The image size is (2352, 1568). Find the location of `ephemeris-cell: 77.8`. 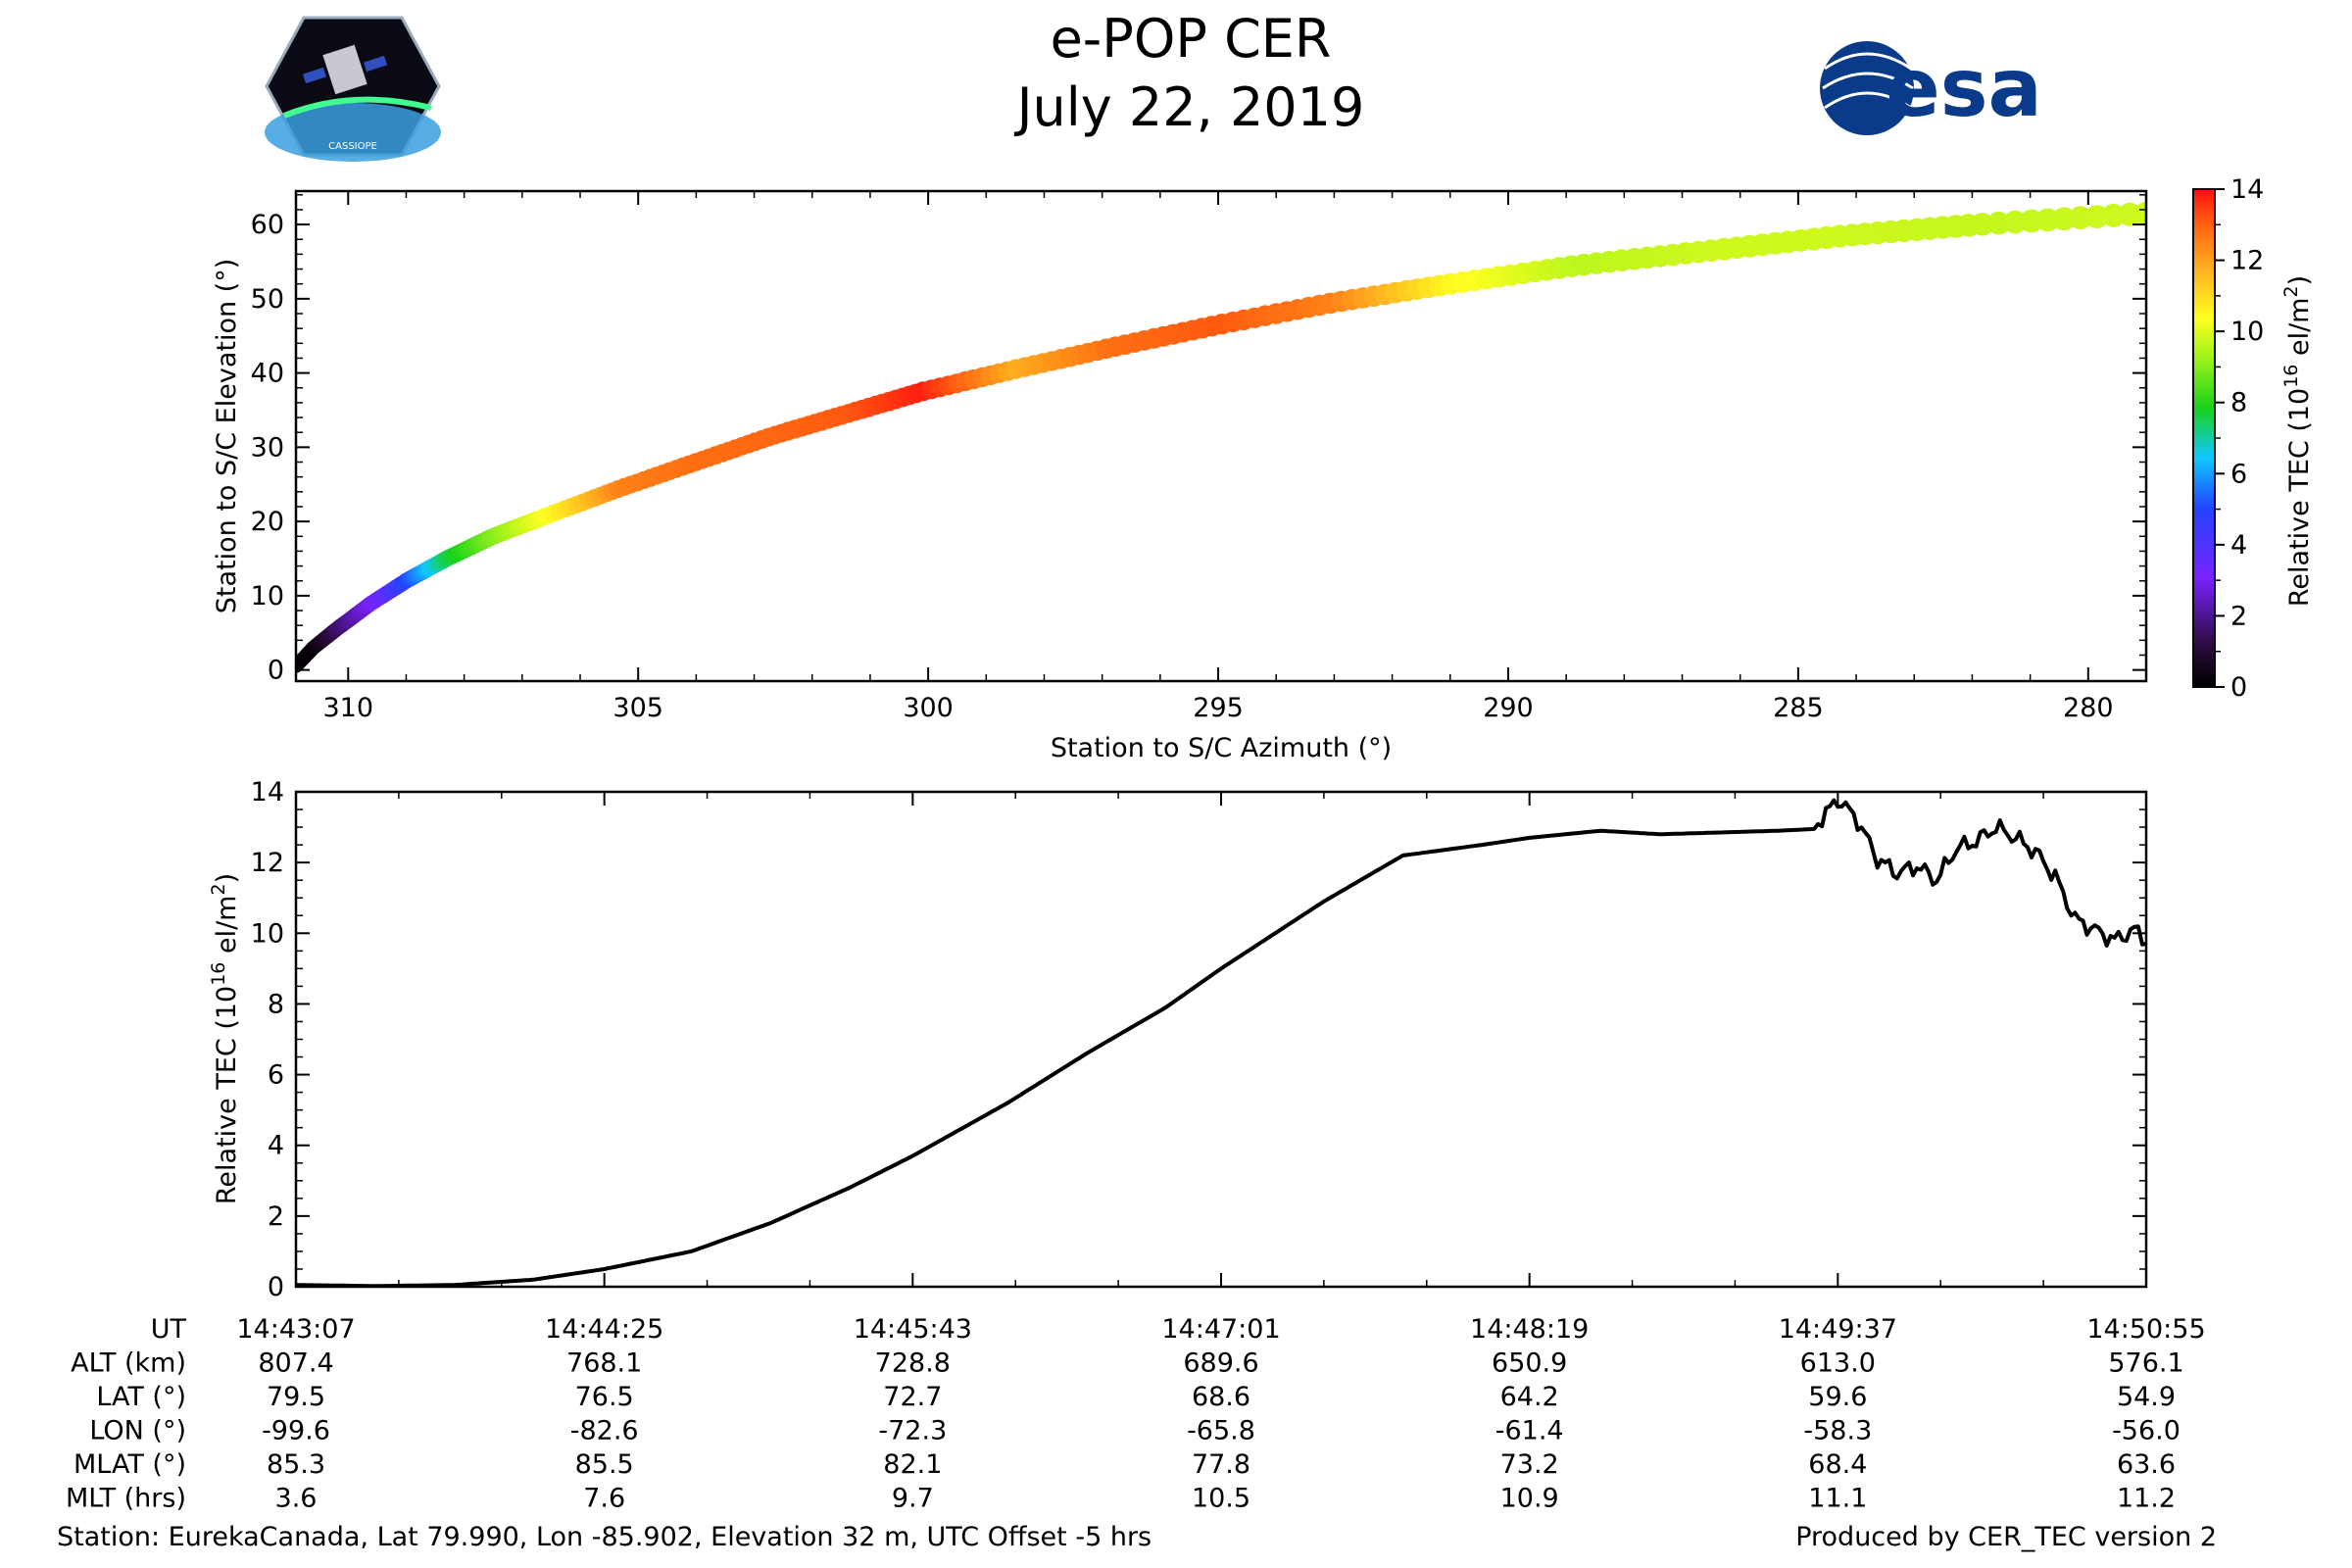

ephemeris-cell: 77.8 is located at coordinates (1221, 1464).